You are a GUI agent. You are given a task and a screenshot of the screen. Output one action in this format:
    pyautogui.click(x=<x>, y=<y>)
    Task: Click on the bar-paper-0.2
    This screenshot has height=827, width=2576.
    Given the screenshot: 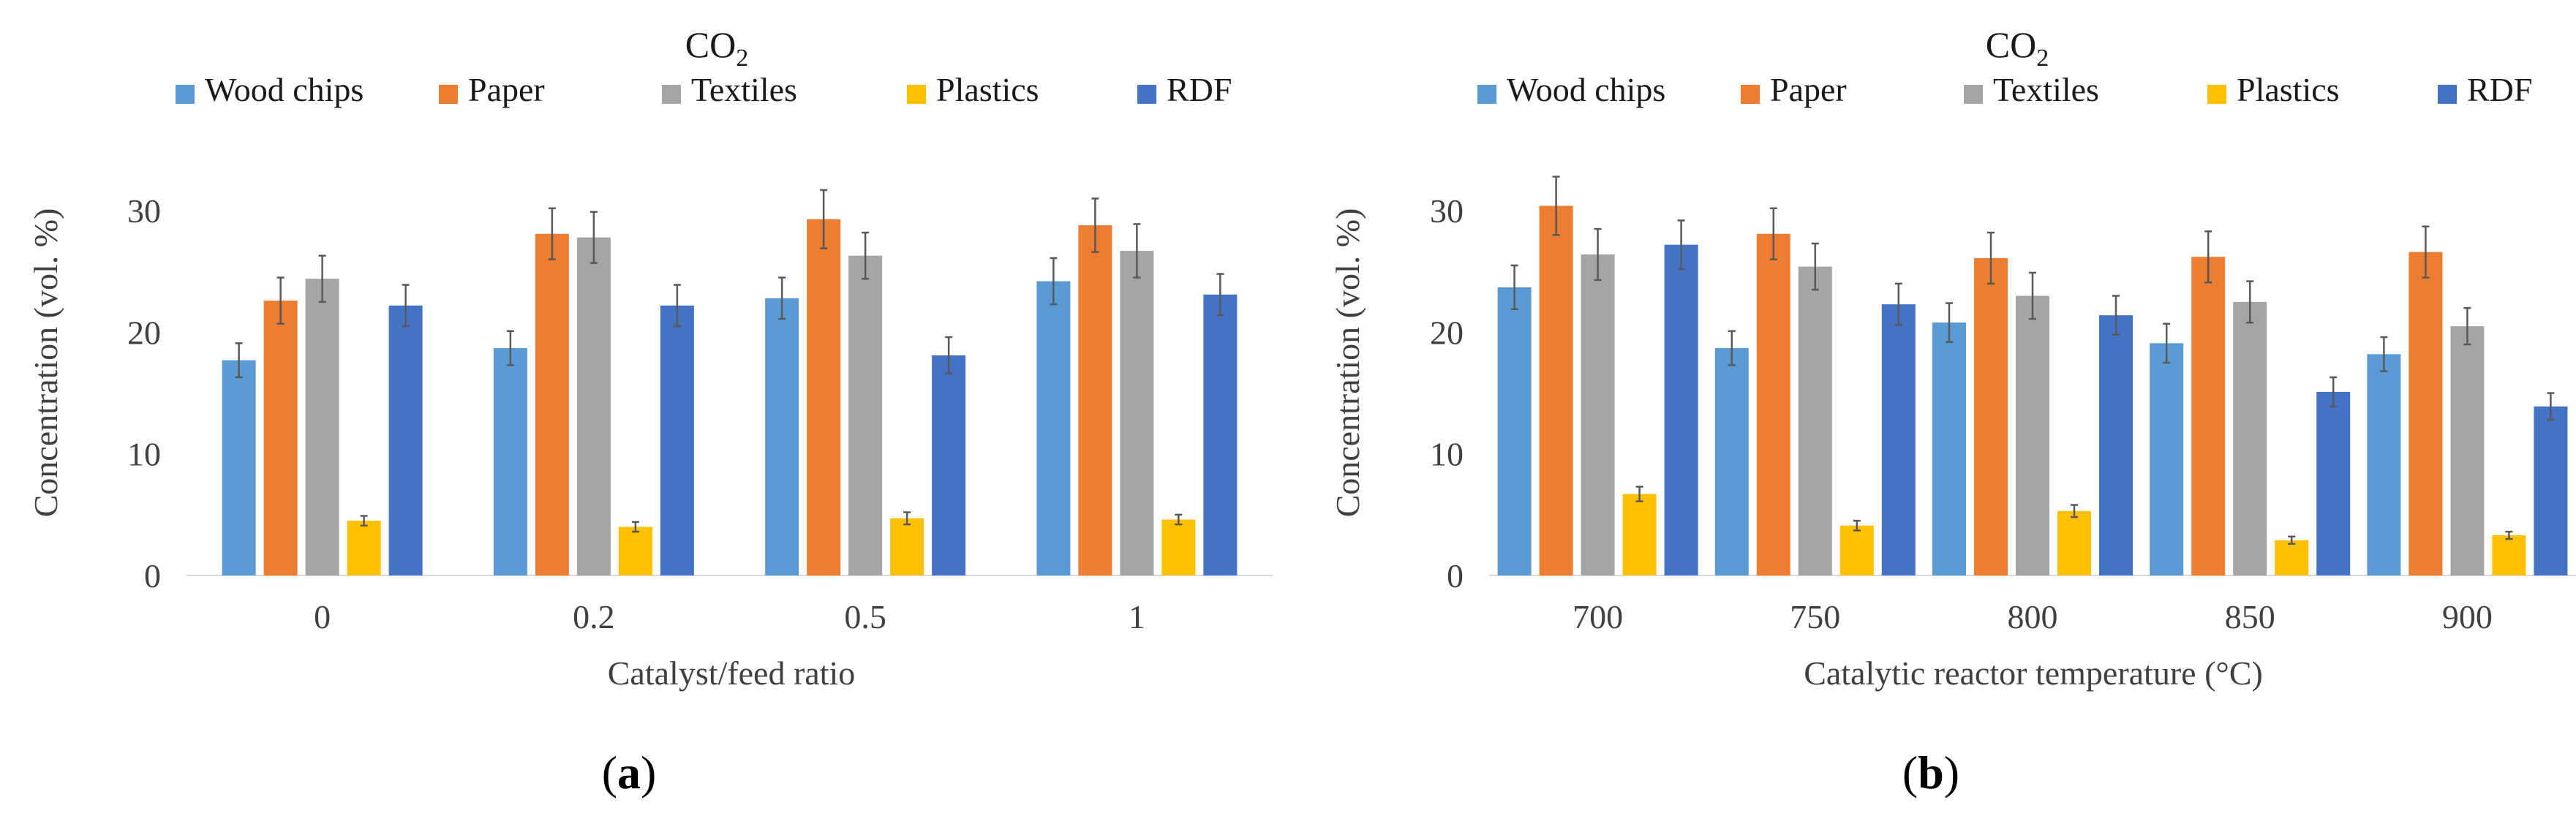 What is the action you would take?
    pyautogui.click(x=552, y=404)
    